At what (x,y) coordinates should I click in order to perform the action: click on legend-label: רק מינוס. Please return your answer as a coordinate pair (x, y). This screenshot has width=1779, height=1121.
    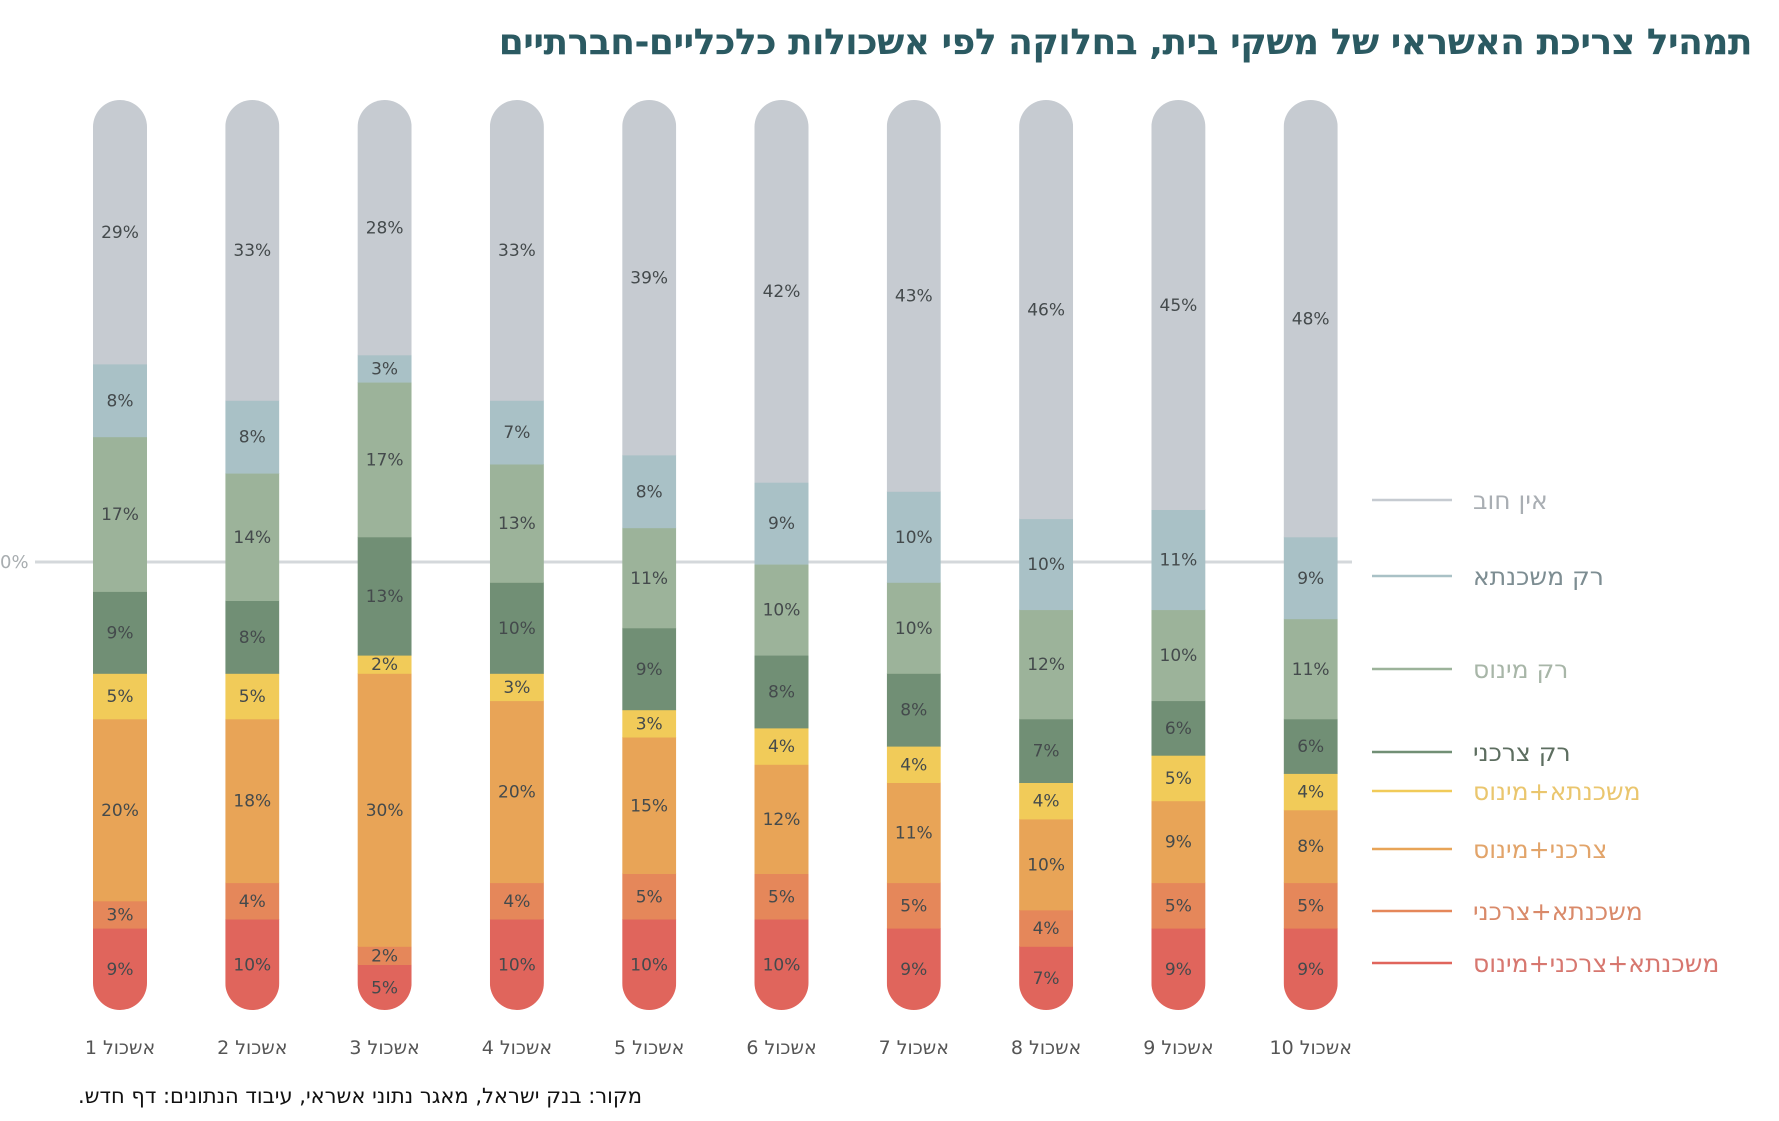
    Looking at the image, I should click on (1520, 669).